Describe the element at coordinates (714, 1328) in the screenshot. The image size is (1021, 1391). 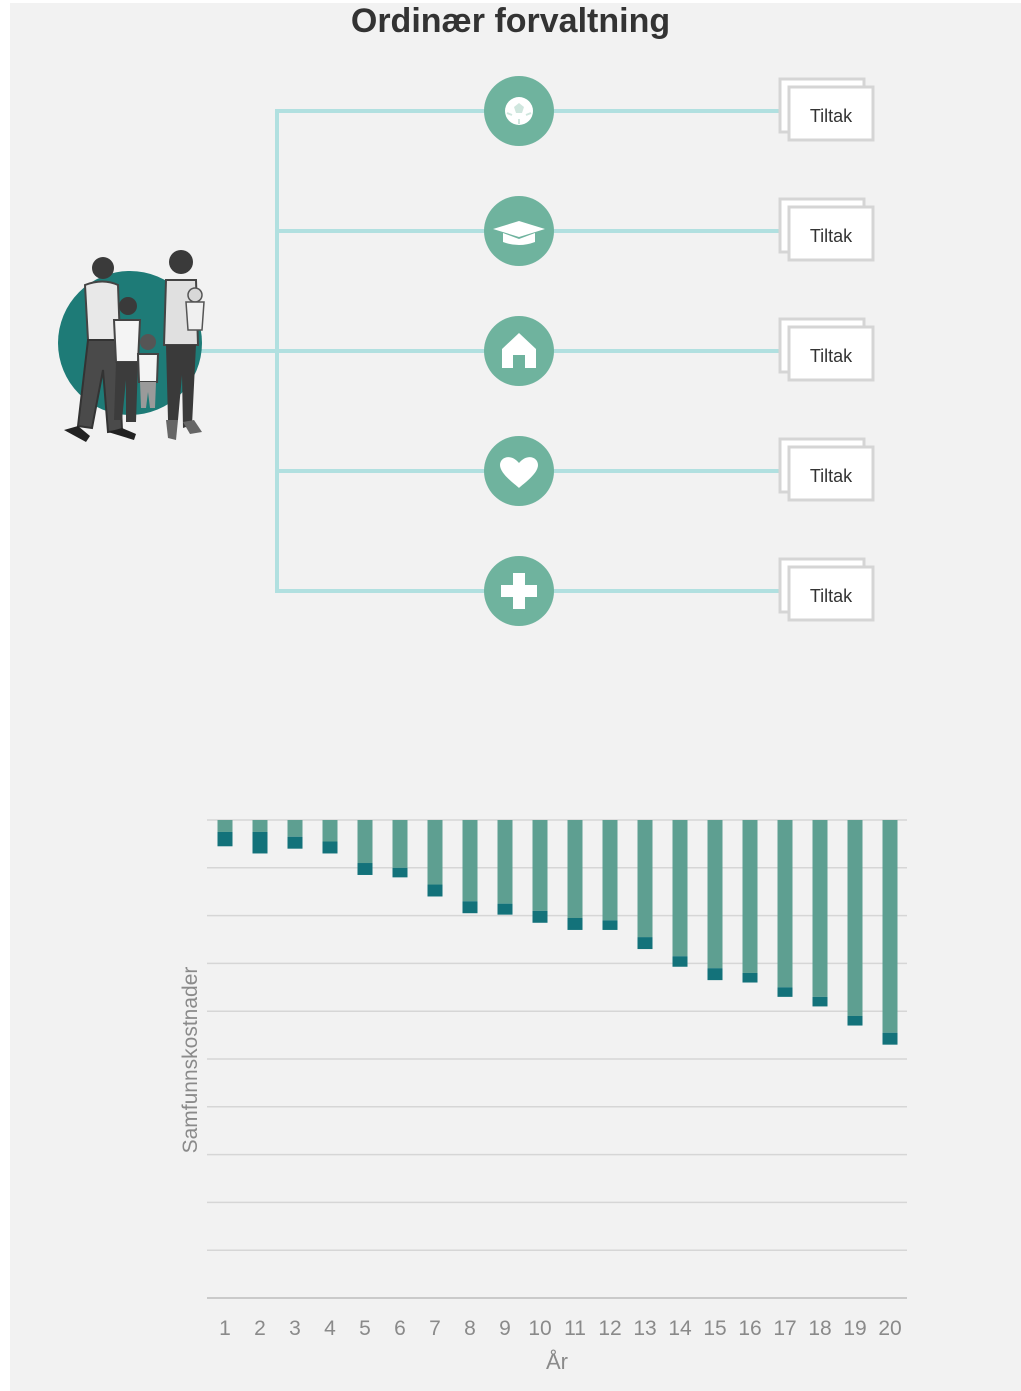
I see `x-tick-label: 15` at that location.